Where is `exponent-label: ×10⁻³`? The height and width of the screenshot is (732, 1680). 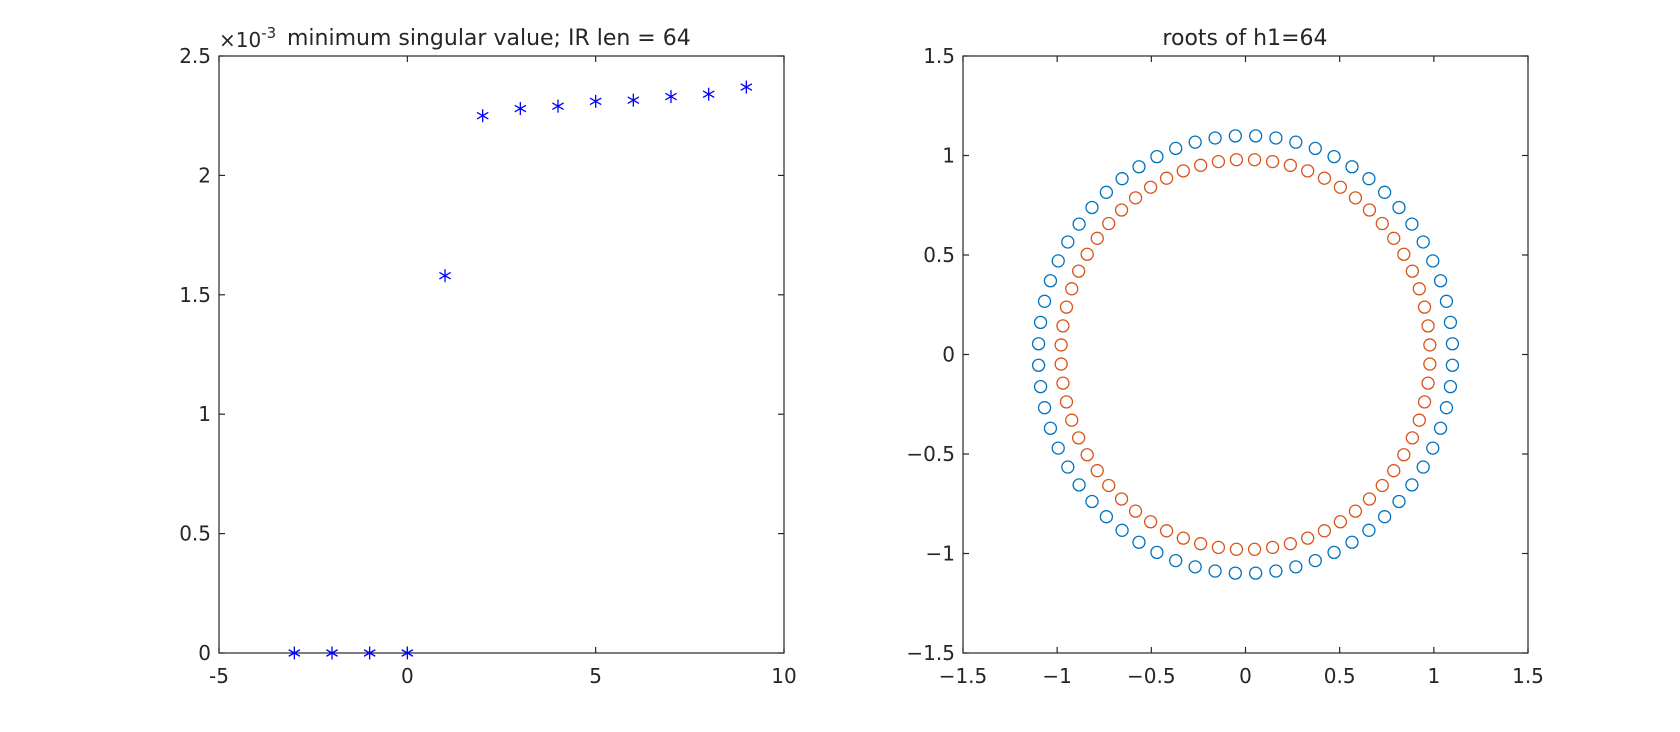
exponent-label: ×10⁻³ is located at coordinates (247, 38).